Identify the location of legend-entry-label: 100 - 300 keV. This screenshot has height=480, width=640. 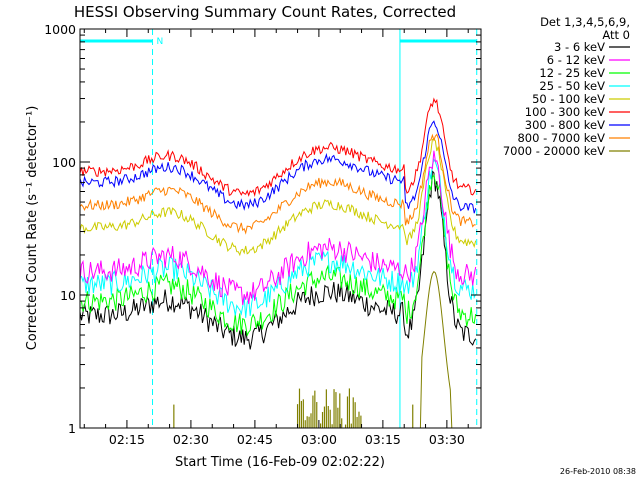
(565, 112).